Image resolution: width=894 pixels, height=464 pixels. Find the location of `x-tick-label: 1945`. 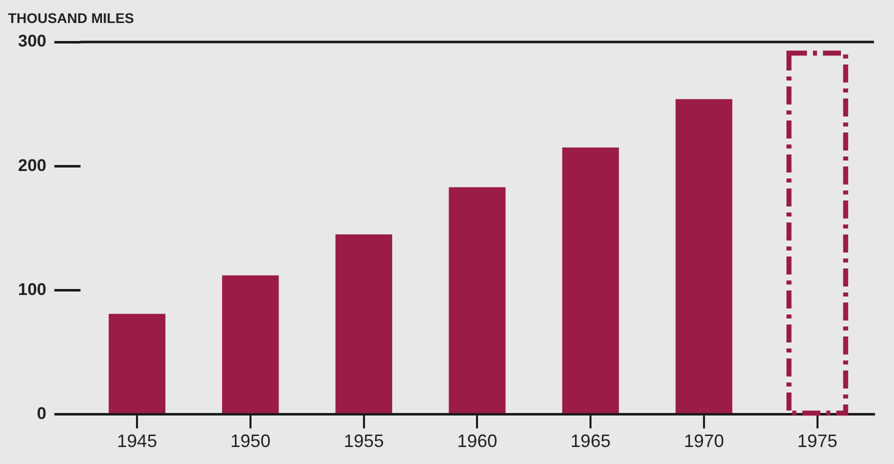

x-tick-label: 1945 is located at coordinates (137, 441).